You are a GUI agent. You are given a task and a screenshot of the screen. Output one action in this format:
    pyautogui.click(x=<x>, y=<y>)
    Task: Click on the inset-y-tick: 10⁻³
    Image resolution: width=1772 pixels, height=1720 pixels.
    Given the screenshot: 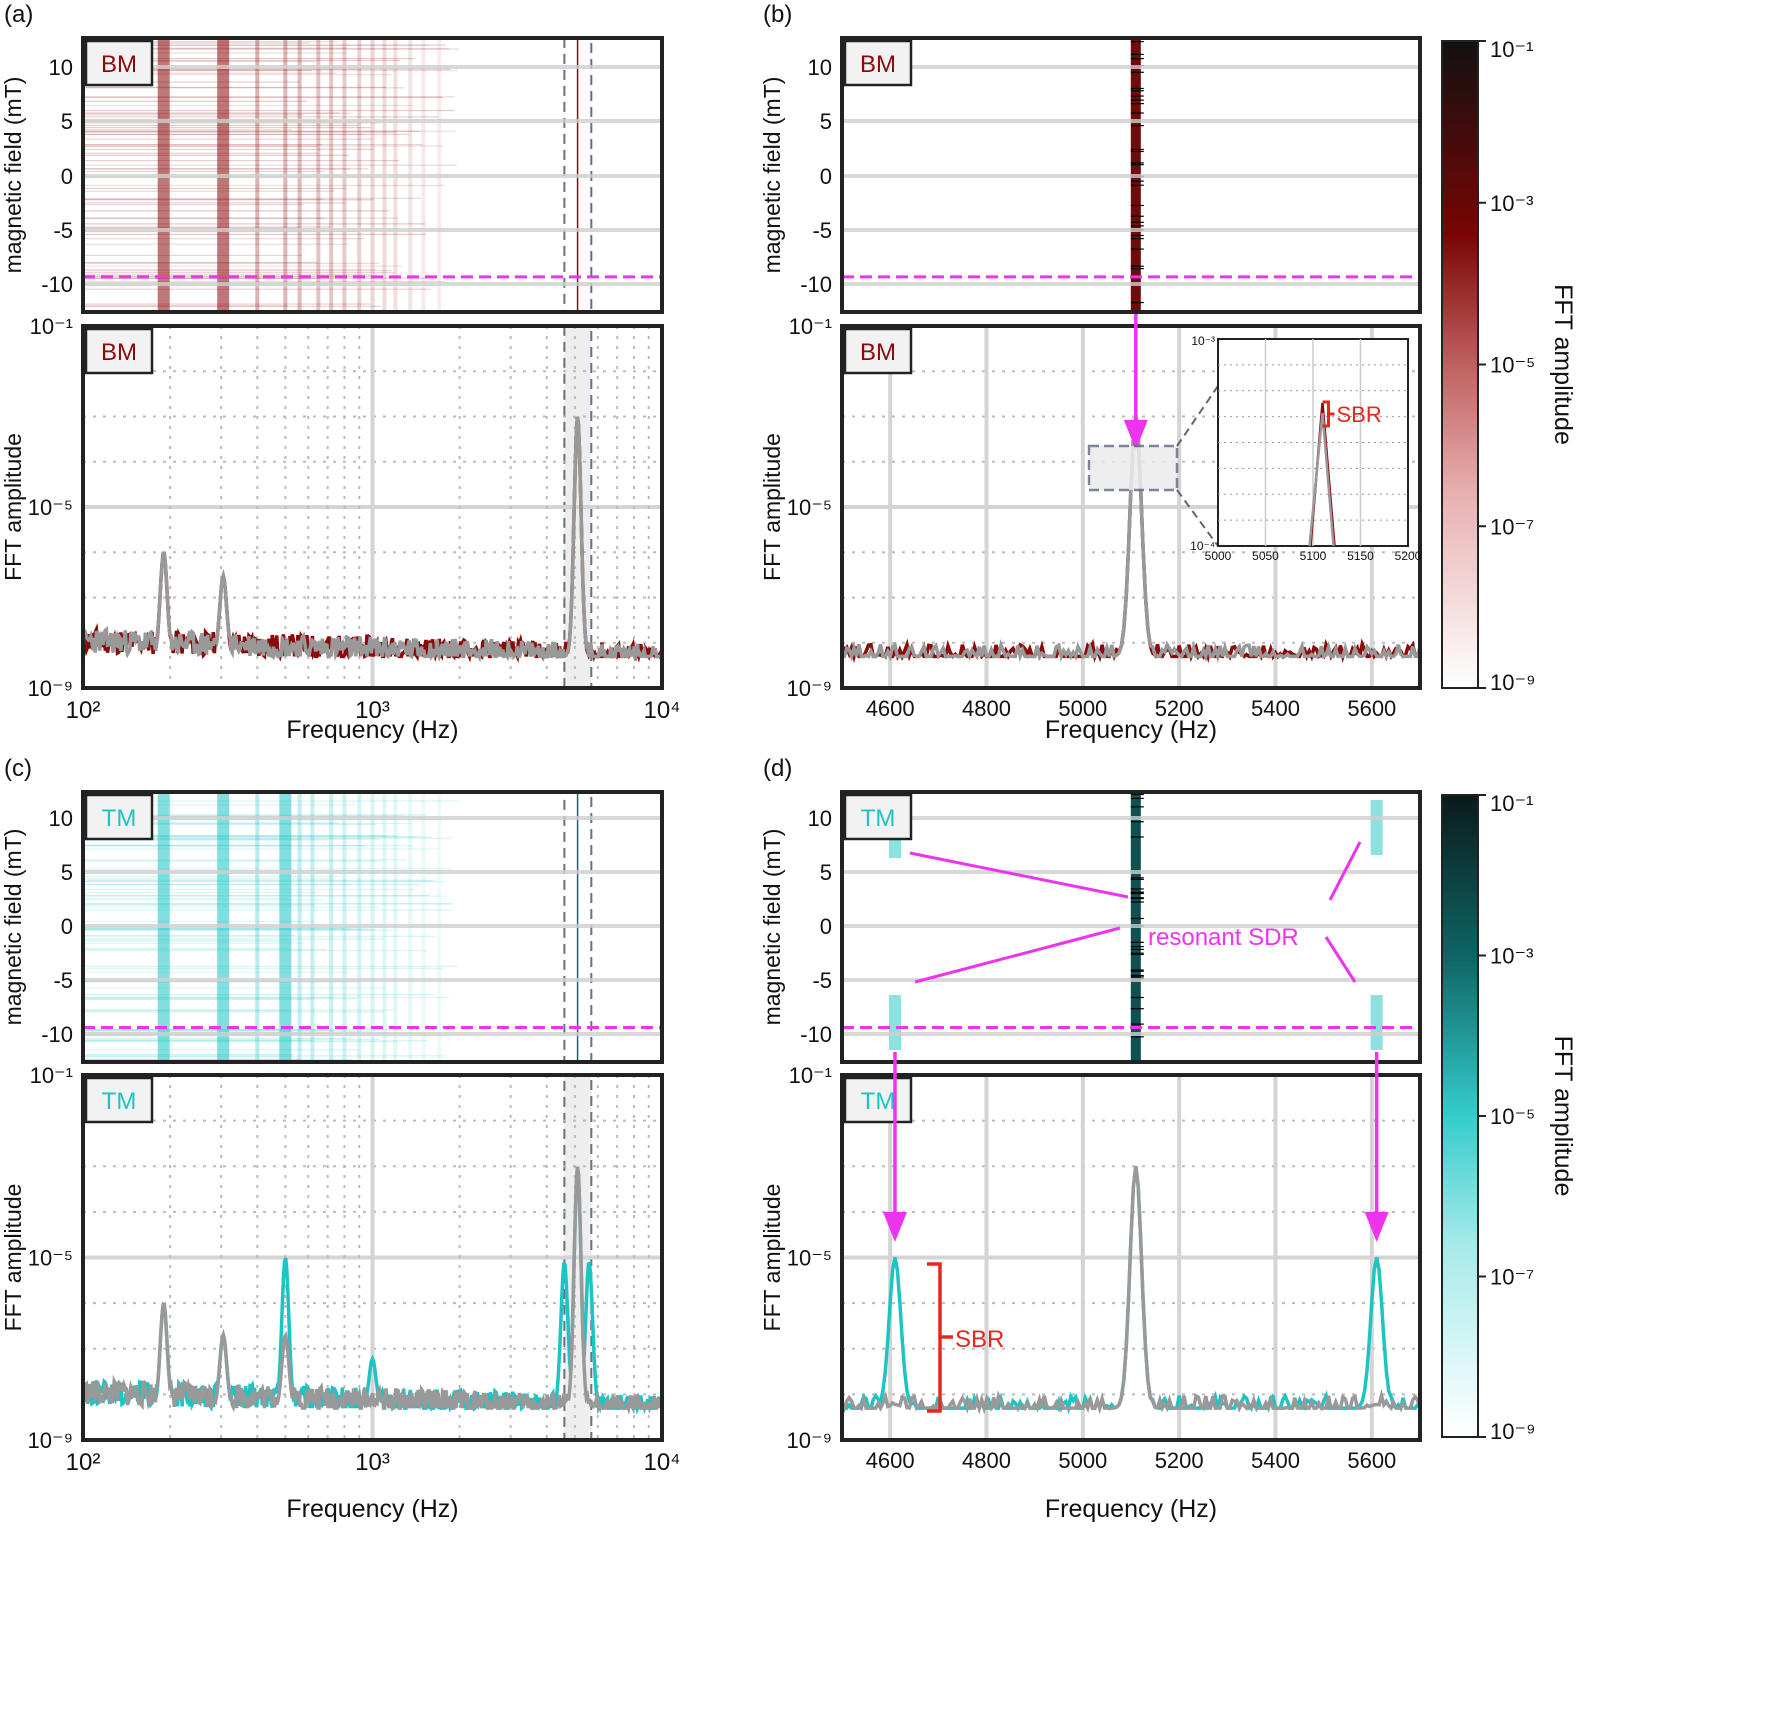 What is the action you would take?
    pyautogui.click(x=1203, y=341)
    